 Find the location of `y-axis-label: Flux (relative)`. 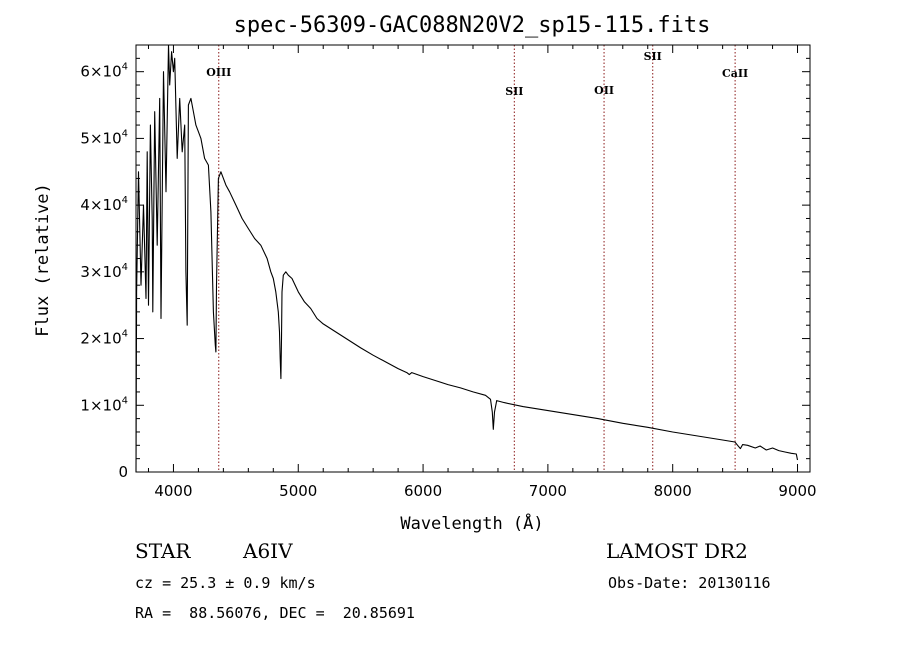

y-axis-label: Flux (relative) is located at coordinates (43, 260).